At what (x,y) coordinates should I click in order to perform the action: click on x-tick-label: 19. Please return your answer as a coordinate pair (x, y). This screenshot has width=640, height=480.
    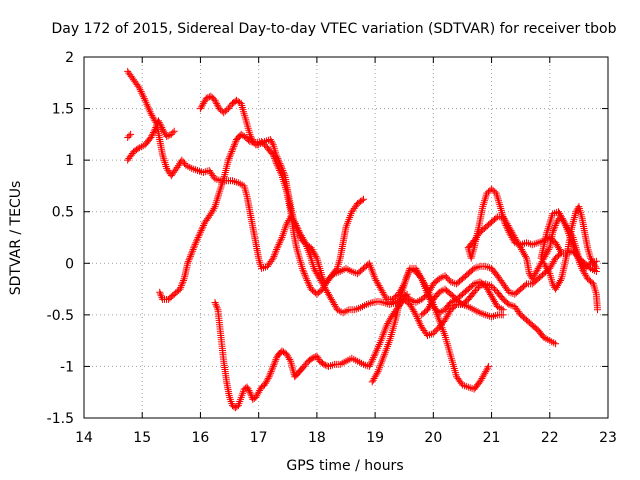
    Looking at the image, I should click on (375, 438).